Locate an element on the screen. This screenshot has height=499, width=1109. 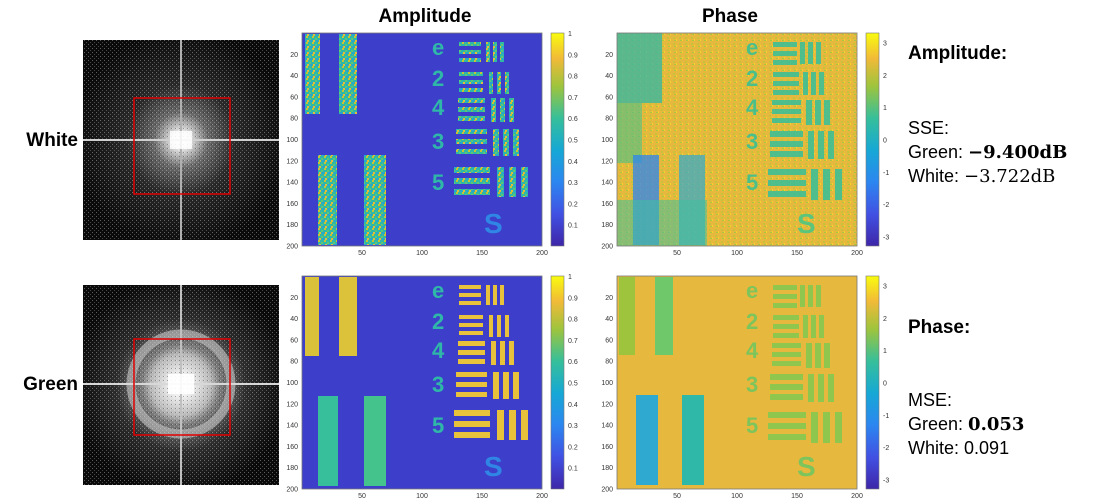
phase-white-y-tick: 20 is located at coordinates (609, 55).